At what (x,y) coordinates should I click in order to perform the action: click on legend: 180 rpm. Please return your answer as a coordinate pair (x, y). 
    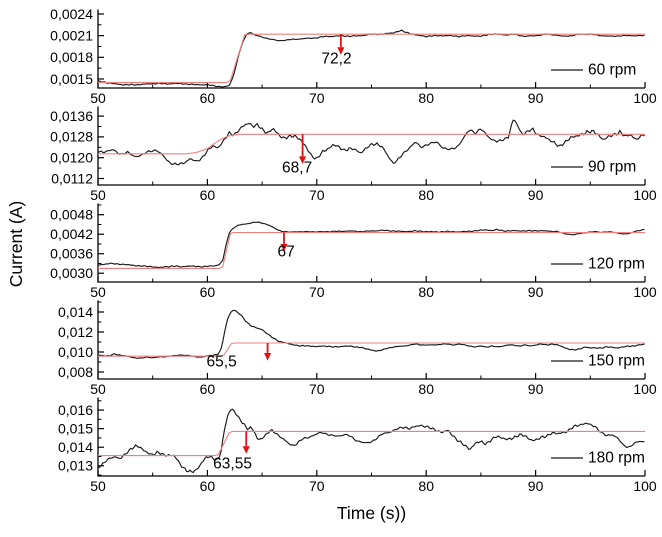
    Looking at the image, I should click on (598, 458).